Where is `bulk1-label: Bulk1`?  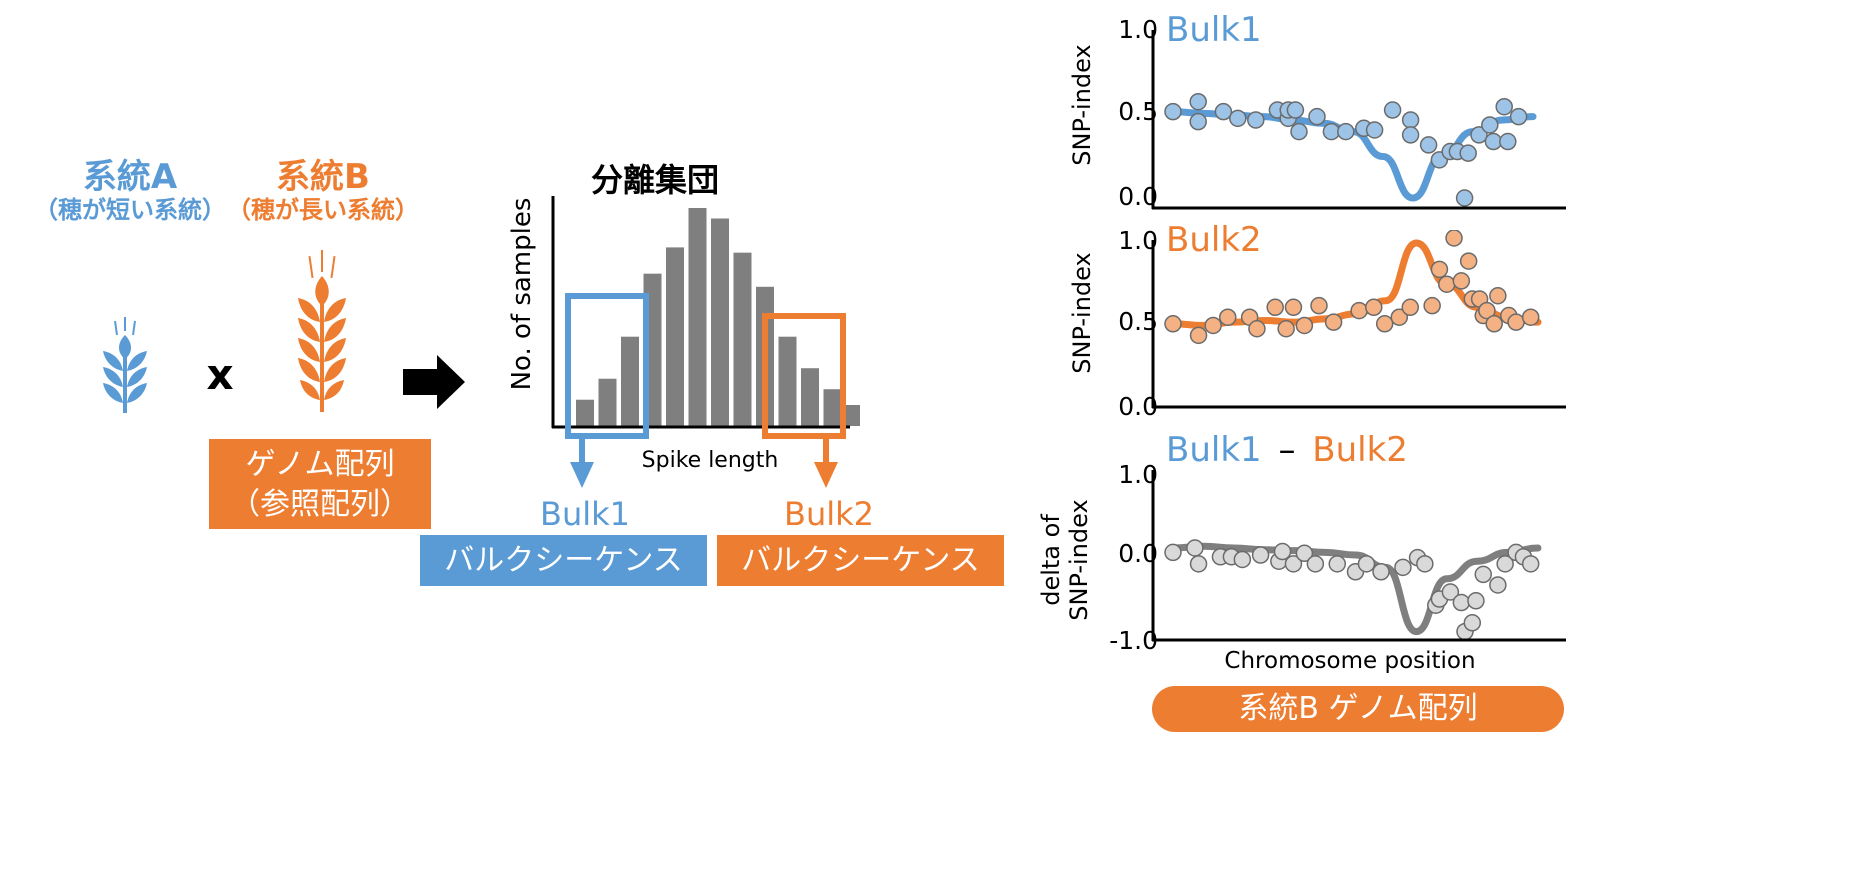 bulk1-label: Bulk1 is located at coordinates (584, 514).